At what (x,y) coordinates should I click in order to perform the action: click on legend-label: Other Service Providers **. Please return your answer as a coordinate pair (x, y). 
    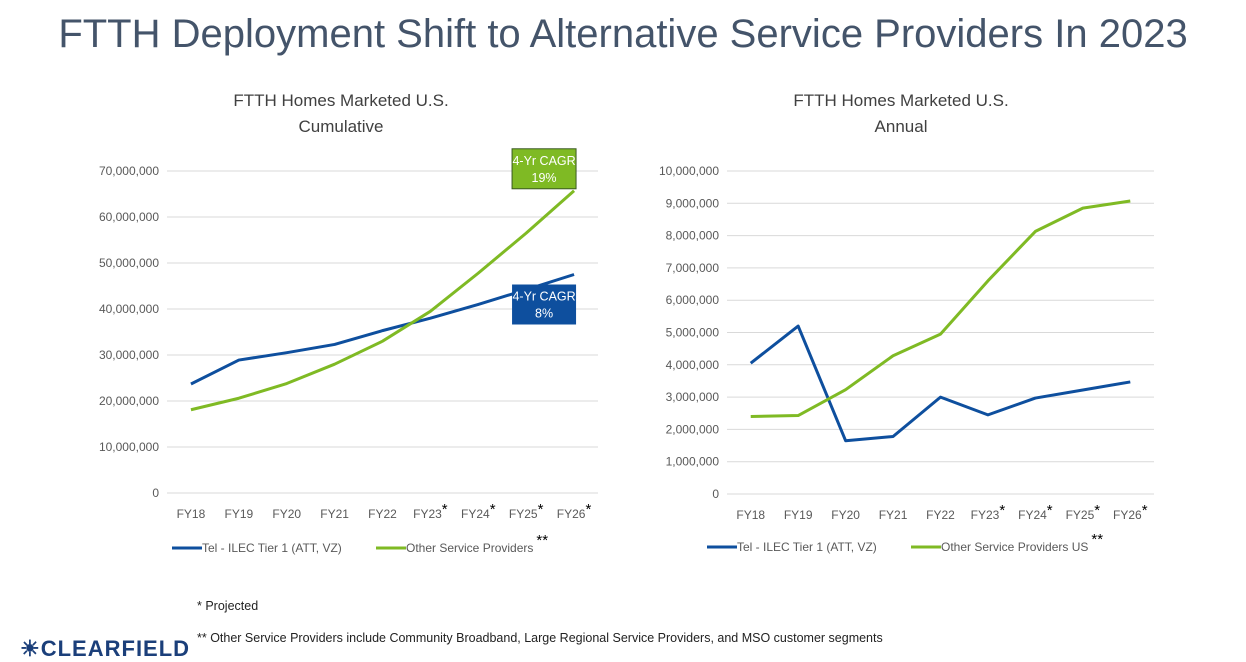
    Looking at the image, I should click on (477, 543).